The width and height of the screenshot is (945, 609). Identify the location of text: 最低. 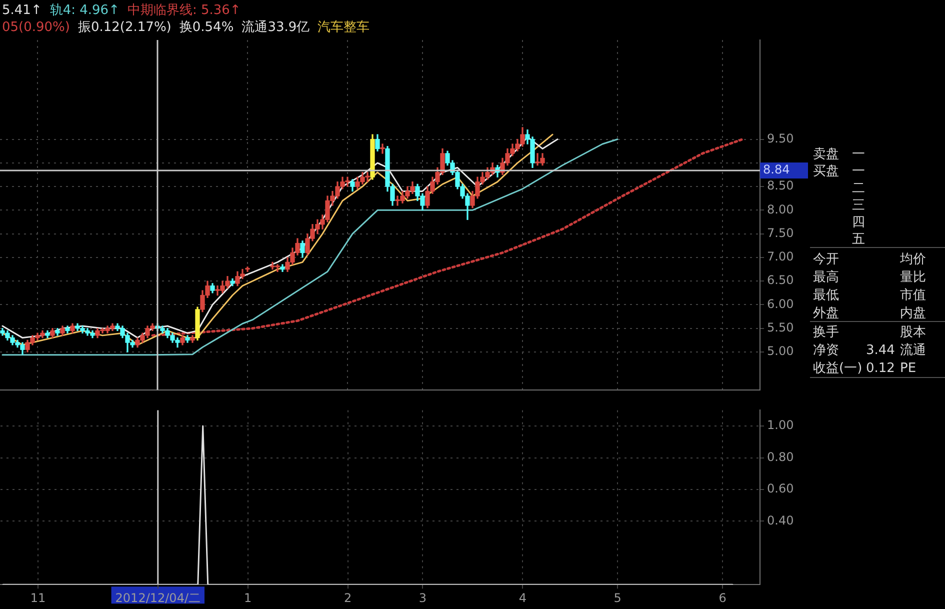
(826, 296).